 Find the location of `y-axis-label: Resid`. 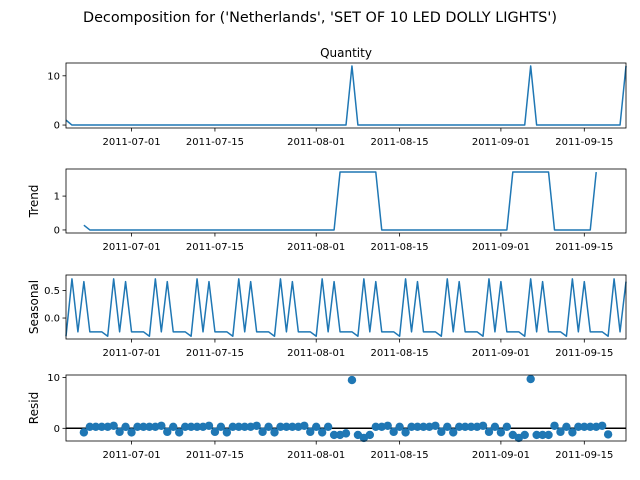

y-axis-label: Resid is located at coordinates (34, 408).